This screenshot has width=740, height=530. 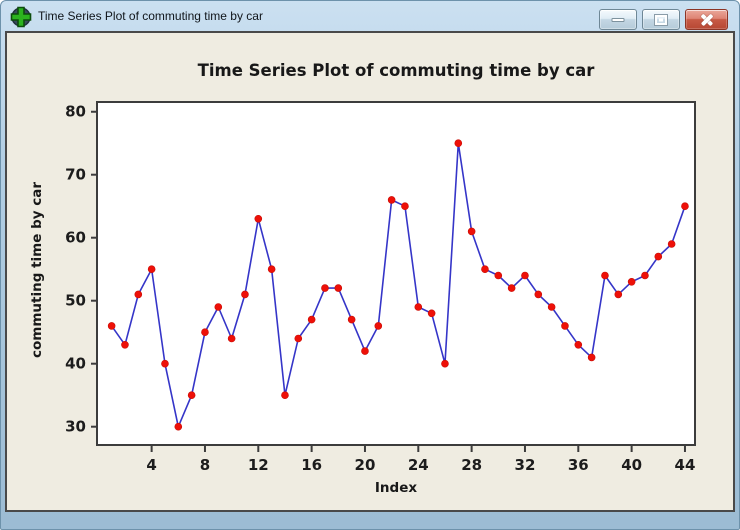 What do you see at coordinates (471, 465) in the screenshot?
I see `x-tick-label: 28` at bounding box center [471, 465].